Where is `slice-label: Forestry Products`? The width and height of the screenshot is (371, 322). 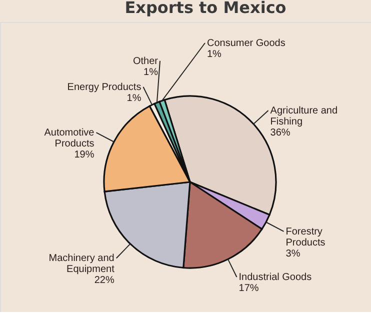 slice-label: Forestry Products is located at coordinates (306, 237).